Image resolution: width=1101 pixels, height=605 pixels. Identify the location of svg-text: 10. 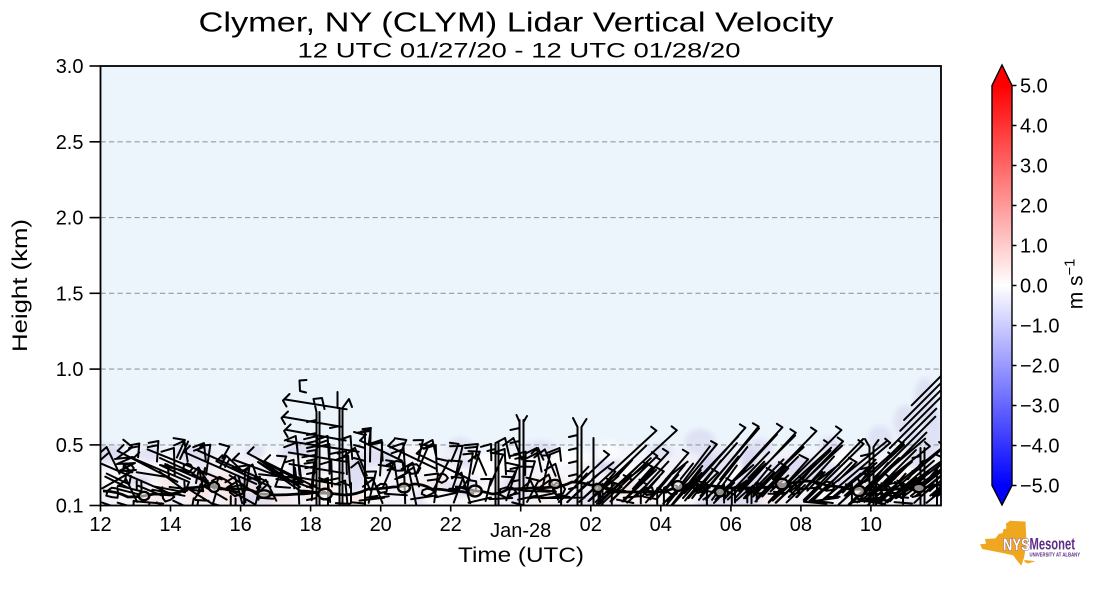
(871, 525).